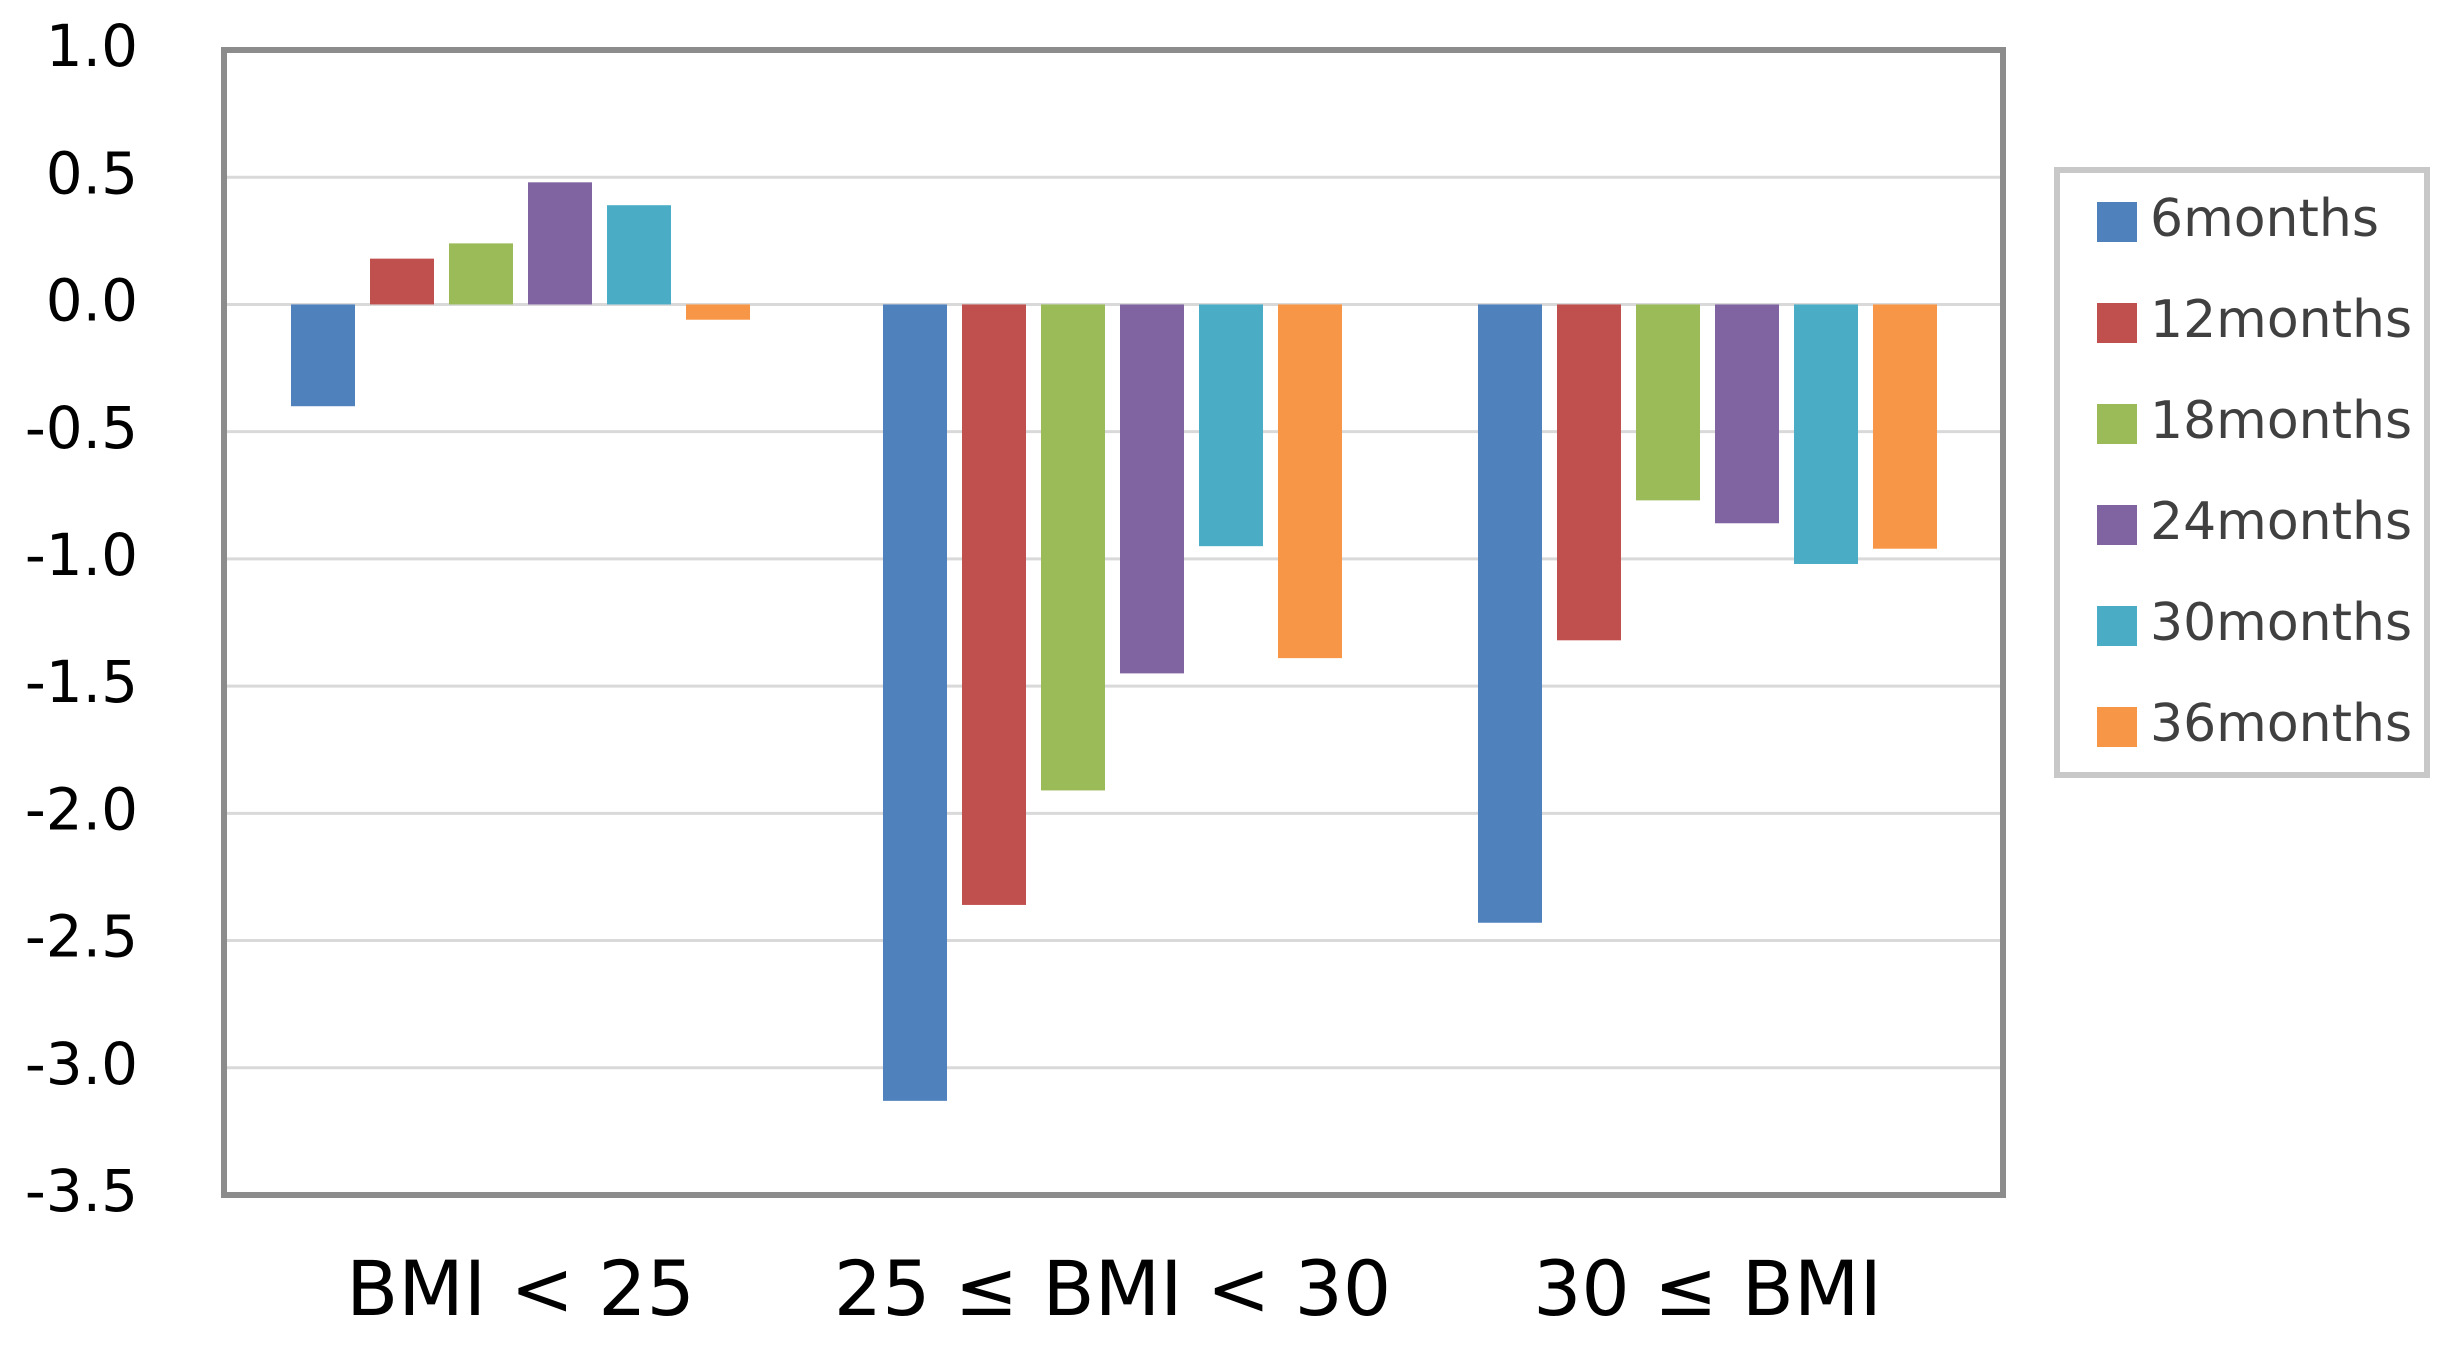 The image size is (2444, 1368). What do you see at coordinates (2117, 424) in the screenshot?
I see `legend-swatch-18months` at bounding box center [2117, 424].